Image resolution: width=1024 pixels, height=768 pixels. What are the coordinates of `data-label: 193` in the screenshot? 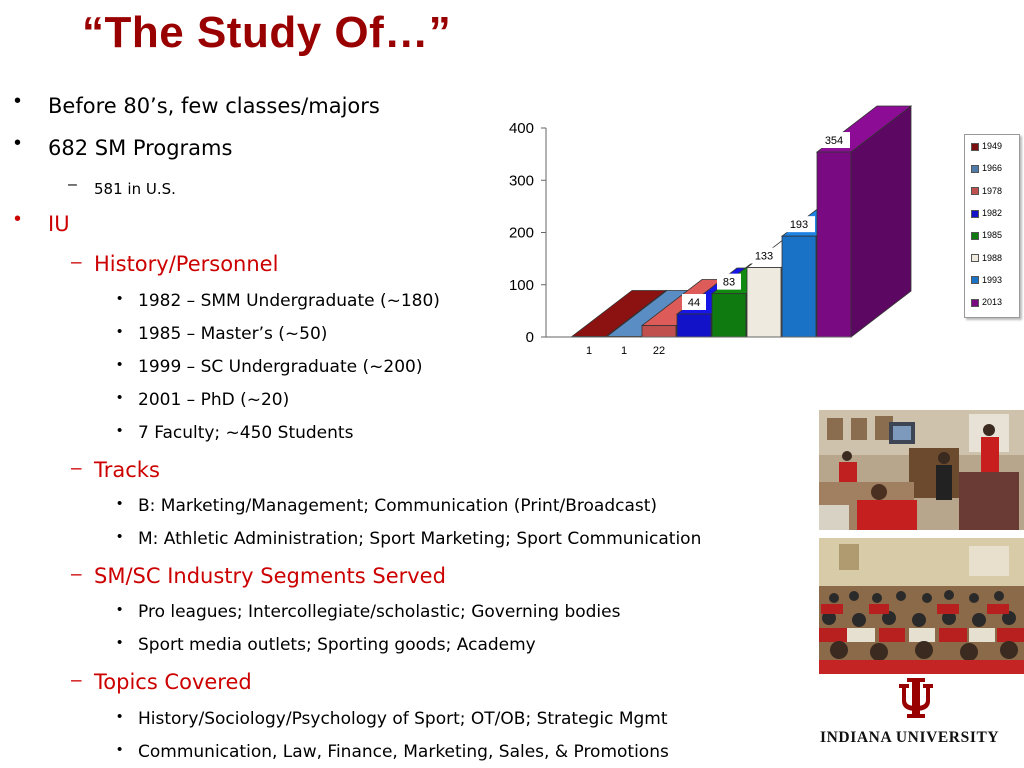 It's located at (799, 225).